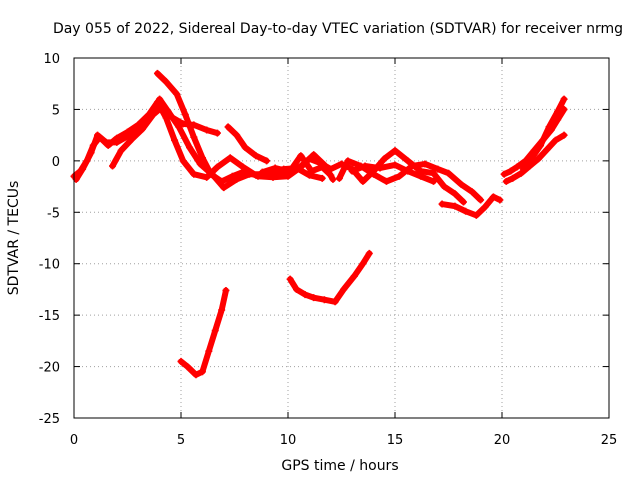 This screenshot has height=480, width=640. What do you see at coordinates (51, 59) in the screenshot?
I see `y-tick-label: 10` at bounding box center [51, 59].